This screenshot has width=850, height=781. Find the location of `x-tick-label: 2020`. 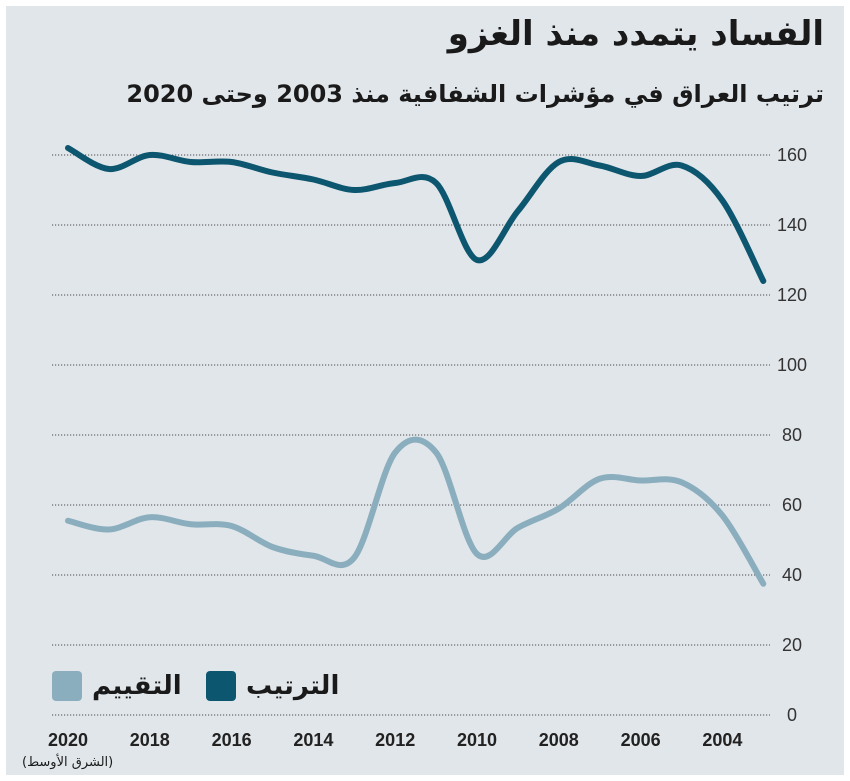

x-tick-label: 2020 is located at coordinates (68, 740).